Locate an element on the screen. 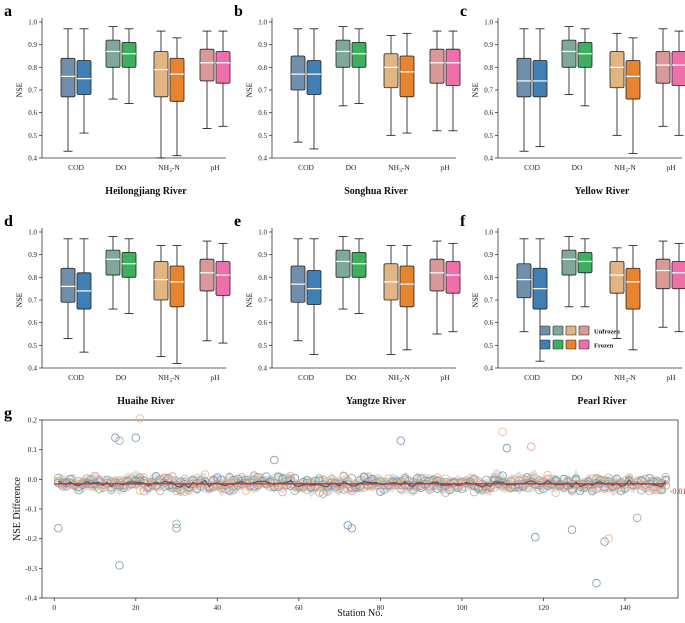 The image size is (685, 623). box-do-unfrozen is located at coordinates (343, 263).